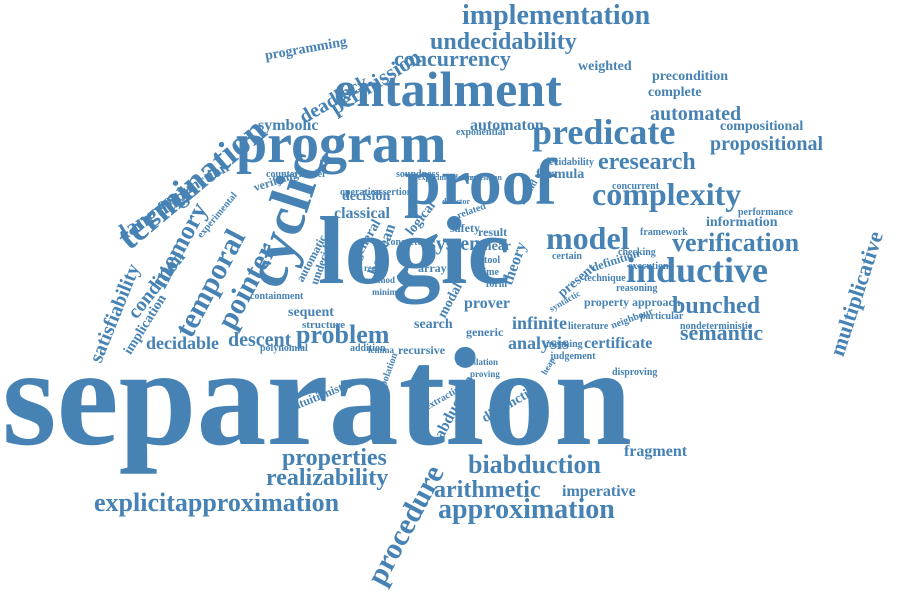  Describe the element at coordinates (564, 344) in the screenshot. I see `cloud-word: meaning` at that location.